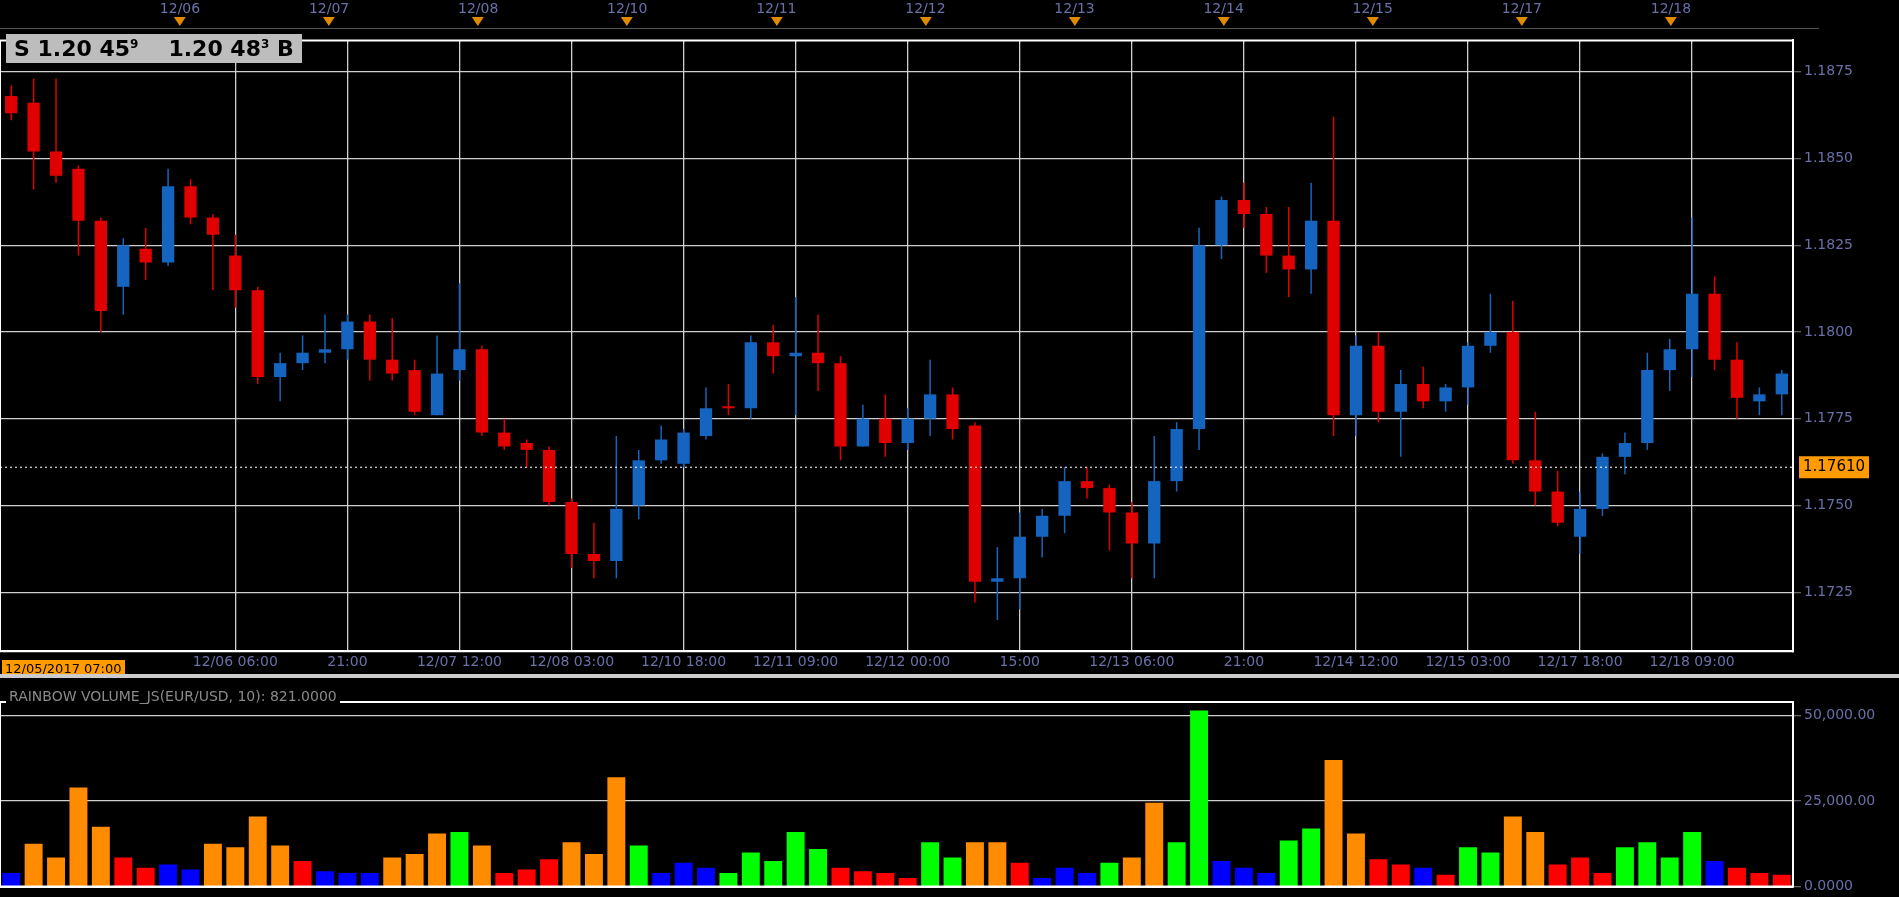  Describe the element at coordinates (478, 8) in the screenshot. I see `text: 12/08` at that location.